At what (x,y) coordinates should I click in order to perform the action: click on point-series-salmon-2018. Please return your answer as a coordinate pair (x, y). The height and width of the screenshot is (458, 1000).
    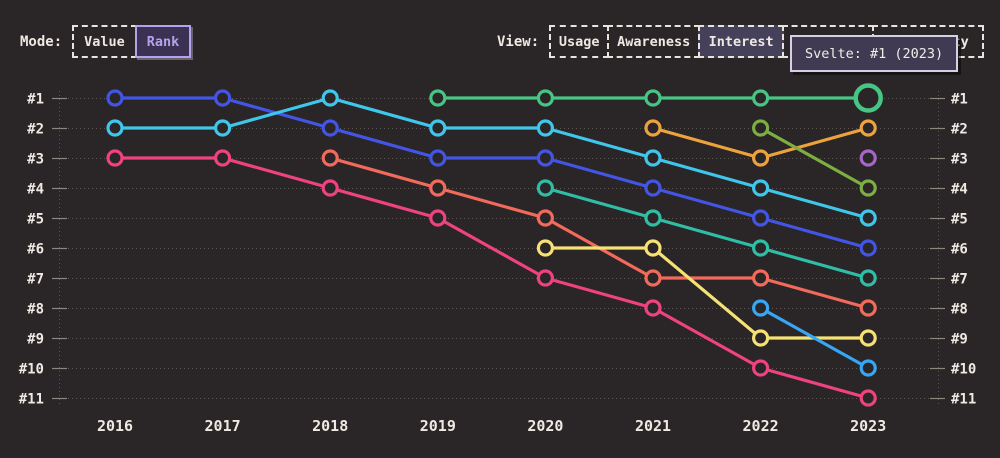
    Looking at the image, I should click on (330, 158).